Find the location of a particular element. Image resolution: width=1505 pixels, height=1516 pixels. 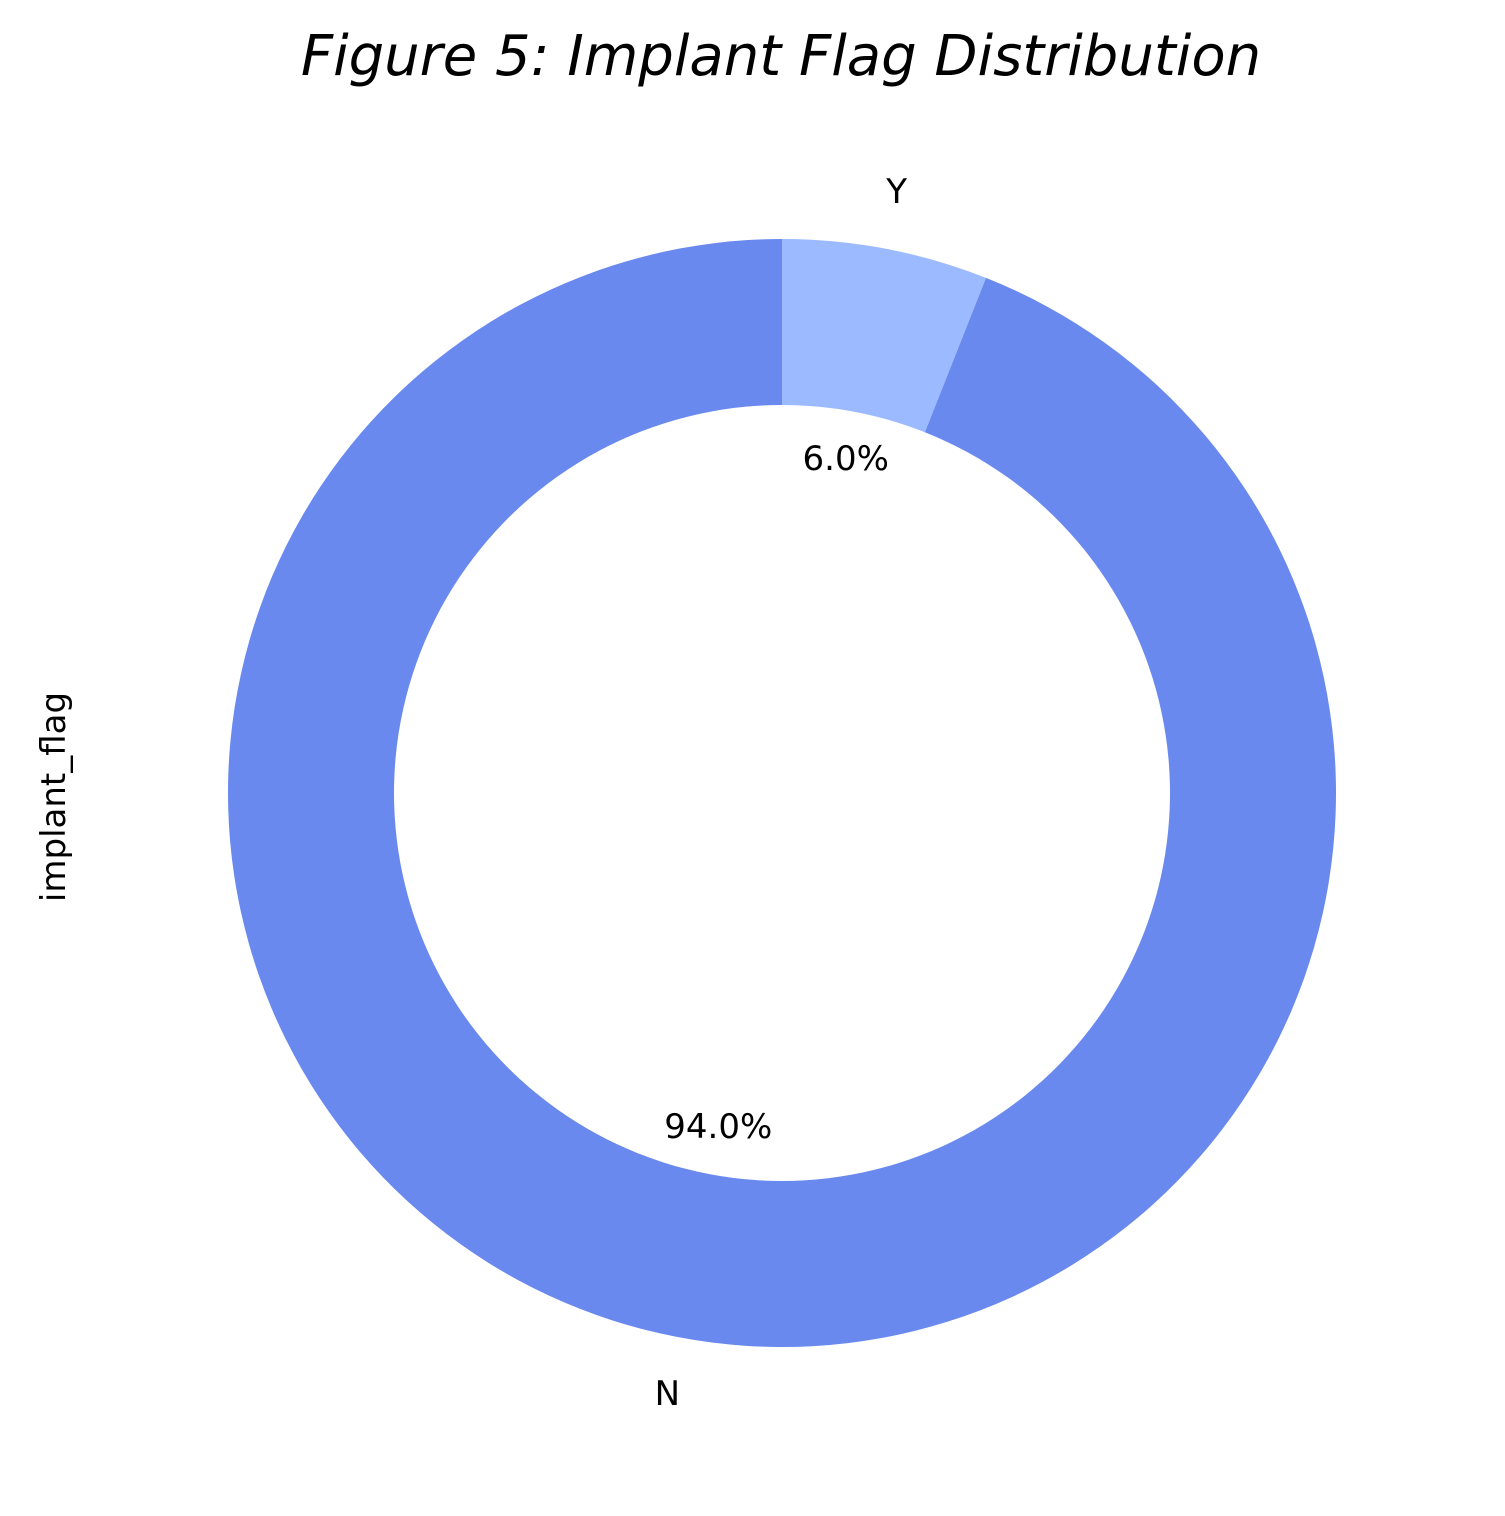

donut-labels: N 94.0% Y 6.0% is located at coordinates (781, 793).